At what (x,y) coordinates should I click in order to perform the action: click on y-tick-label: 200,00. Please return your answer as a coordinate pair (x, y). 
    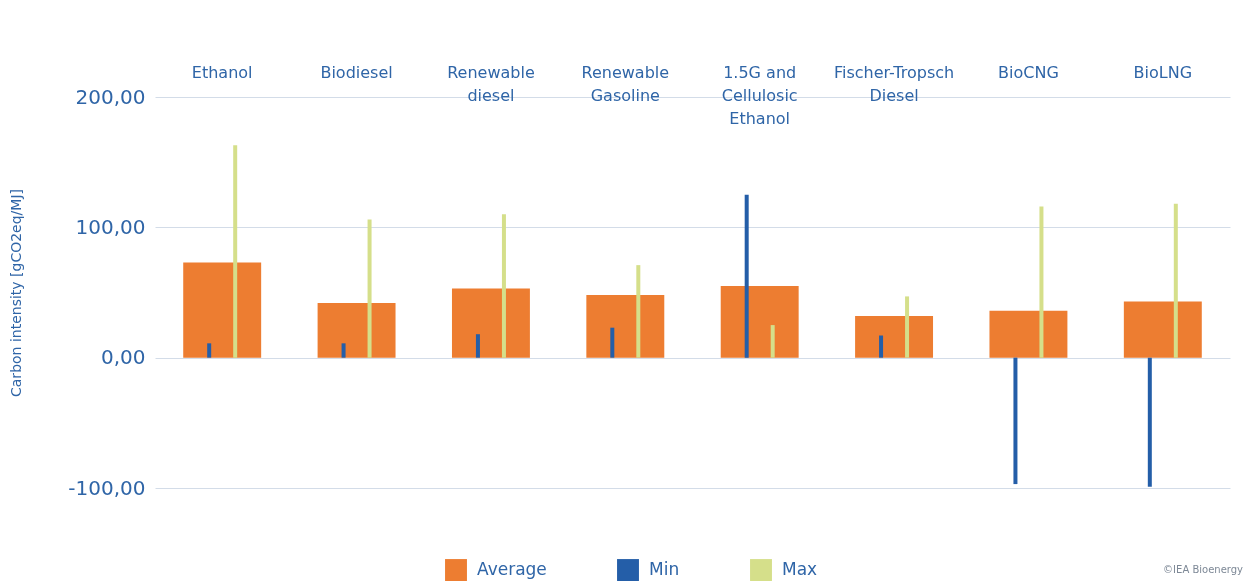
    Looking at the image, I should click on (110, 96).